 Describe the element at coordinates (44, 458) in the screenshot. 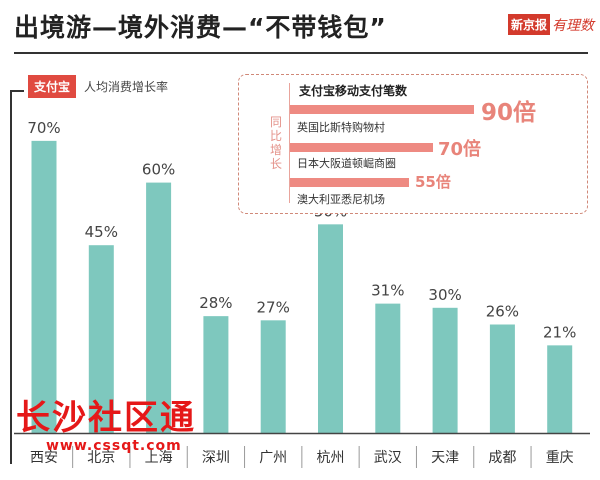

I see `category-label-1: 西安` at that location.